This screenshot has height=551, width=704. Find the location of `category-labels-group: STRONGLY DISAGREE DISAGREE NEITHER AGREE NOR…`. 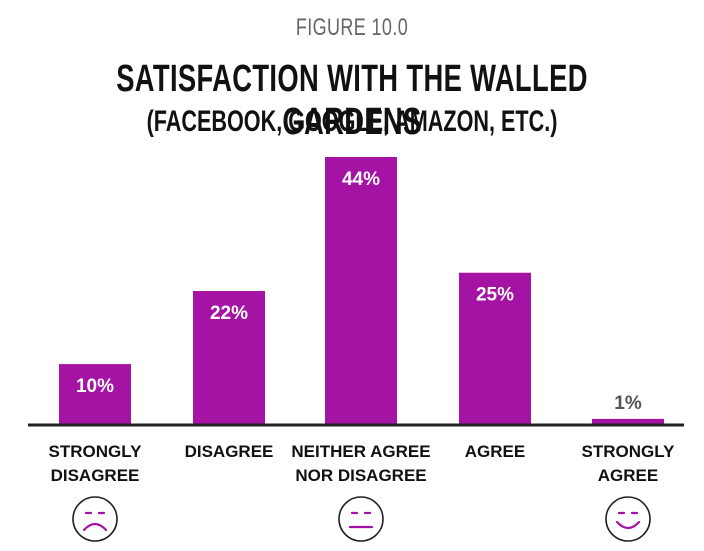

category-labels-group: STRONGLY DISAGREE DISAGREE NEITHER AGREE NOR… is located at coordinates (362, 463).